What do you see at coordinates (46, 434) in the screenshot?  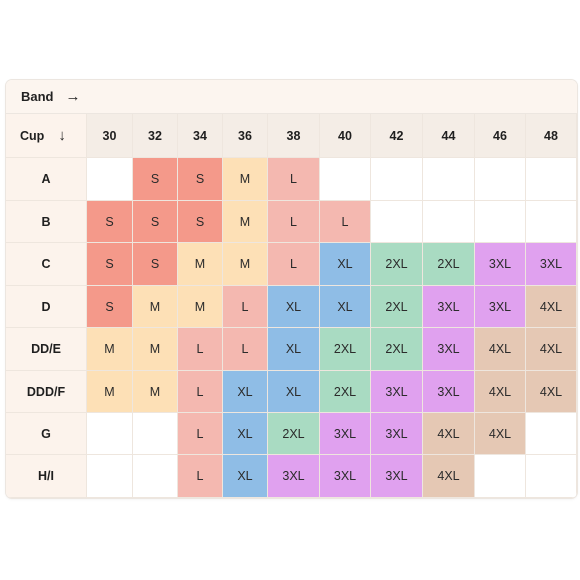 I see `cup-row-header: G` at bounding box center [46, 434].